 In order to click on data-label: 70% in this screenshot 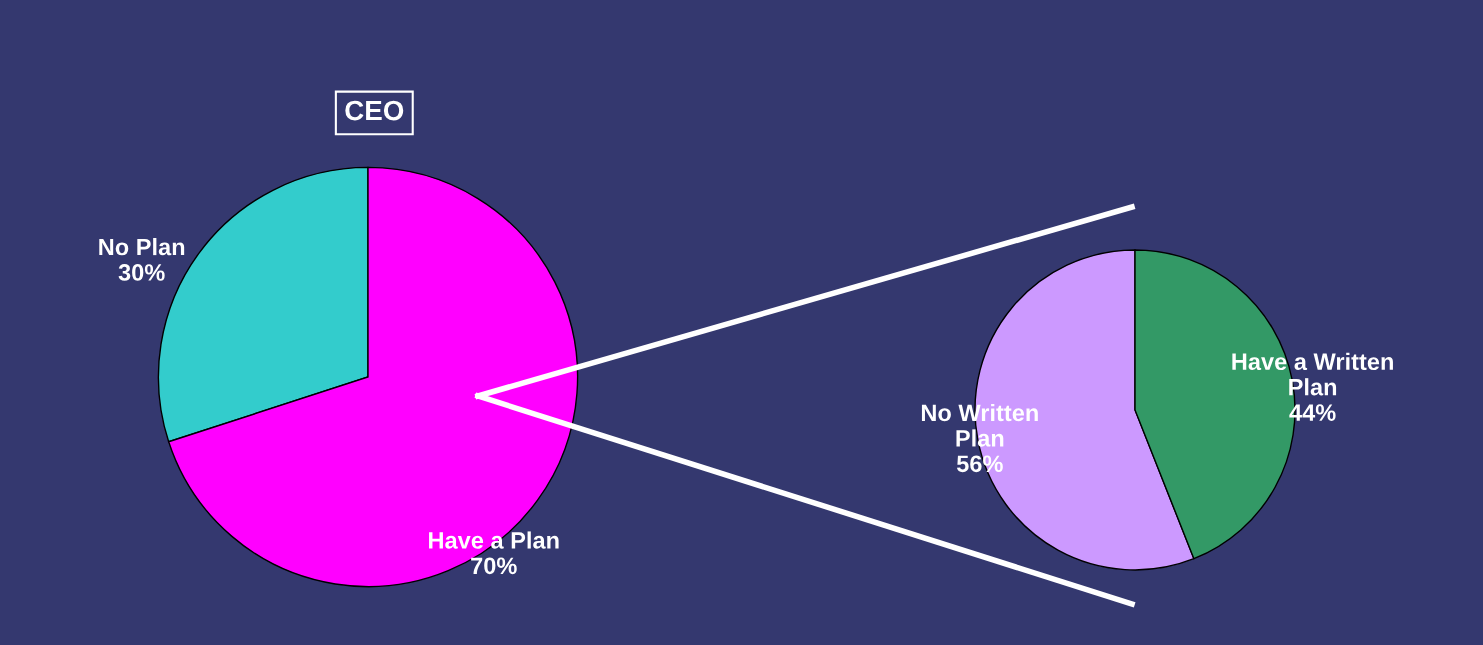, I will do `click(494, 566)`.